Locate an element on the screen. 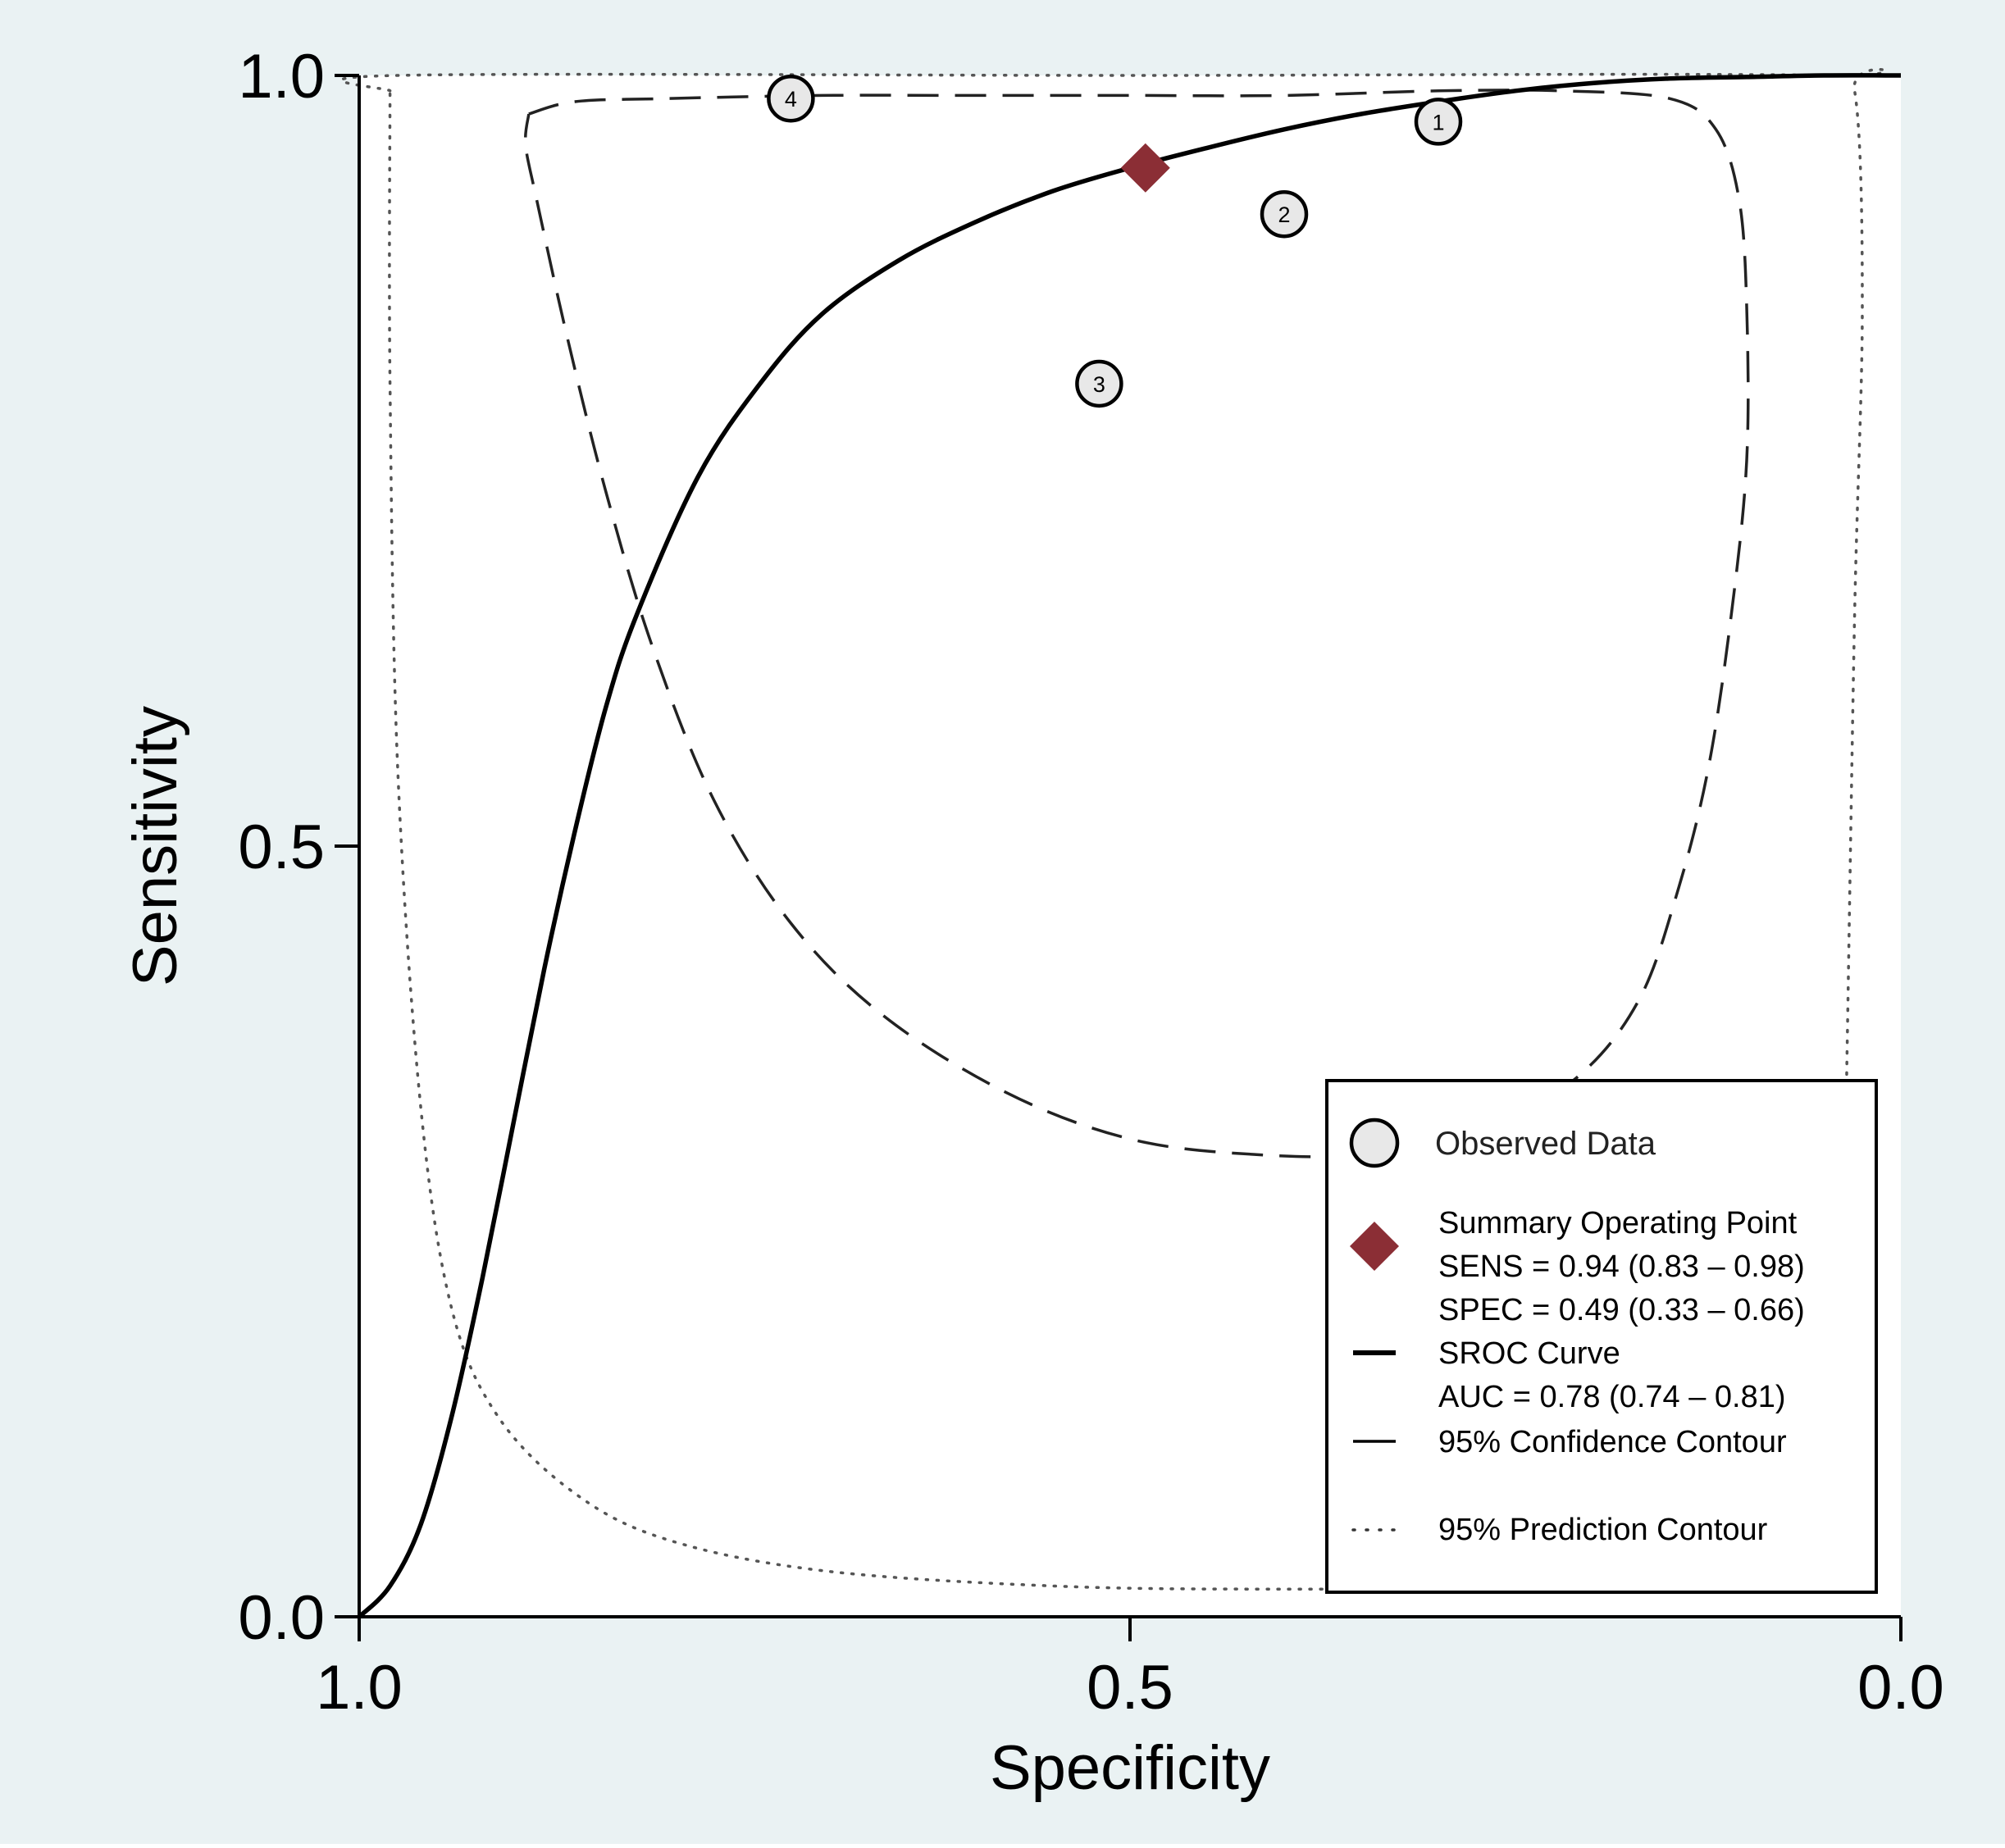  x-tick-label: 0.0 is located at coordinates (1900, 1688).